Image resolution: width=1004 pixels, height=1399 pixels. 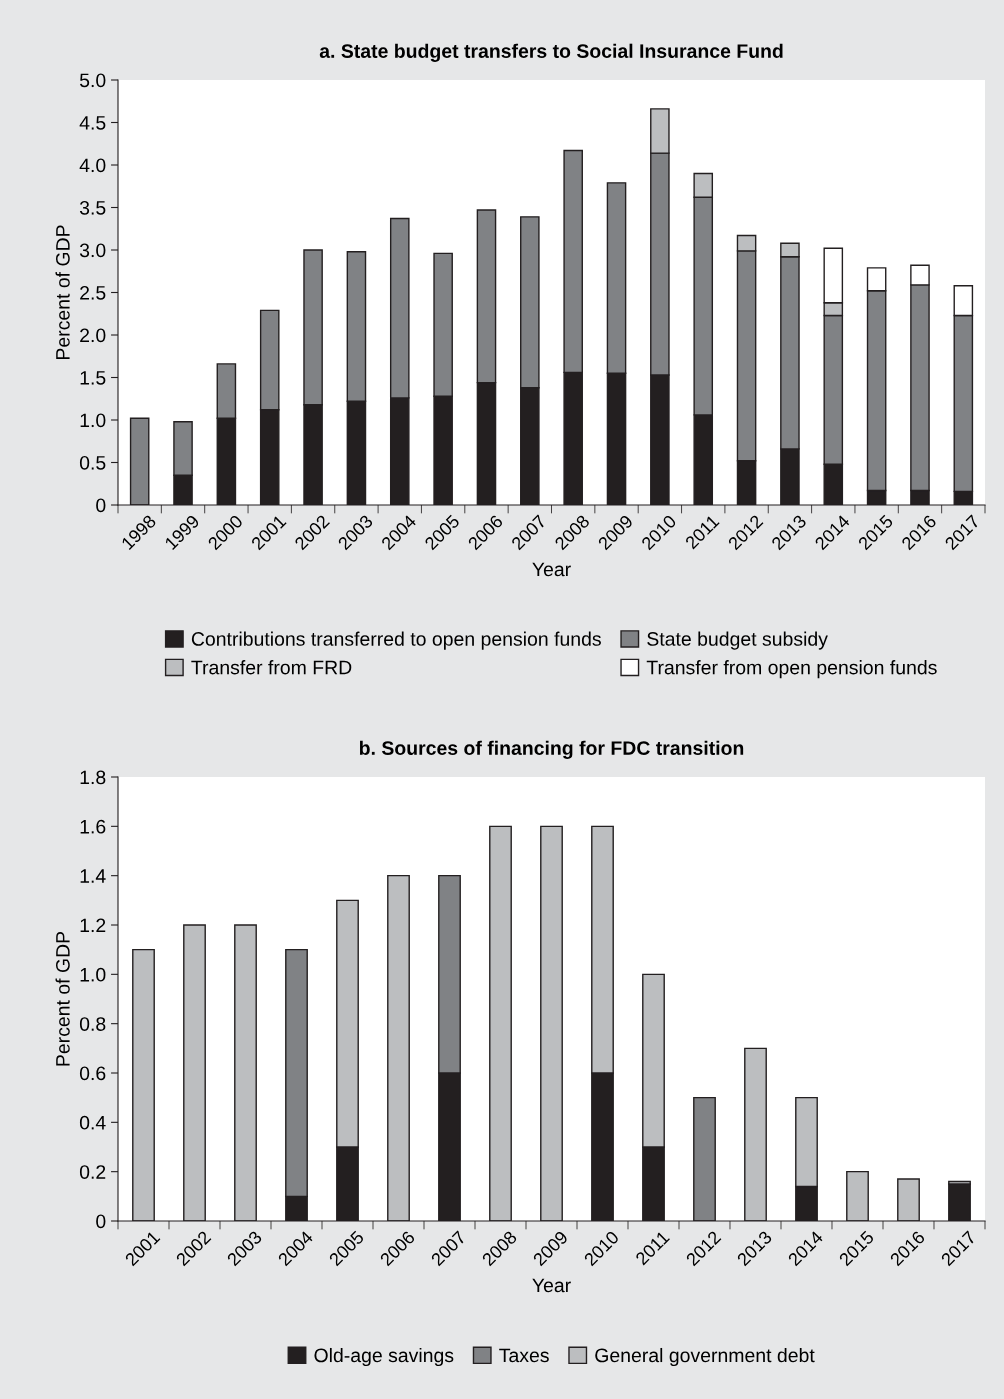 What do you see at coordinates (551, 52) in the screenshot?
I see `chart-title: a. State budget transfers to Social Insurance Fund` at bounding box center [551, 52].